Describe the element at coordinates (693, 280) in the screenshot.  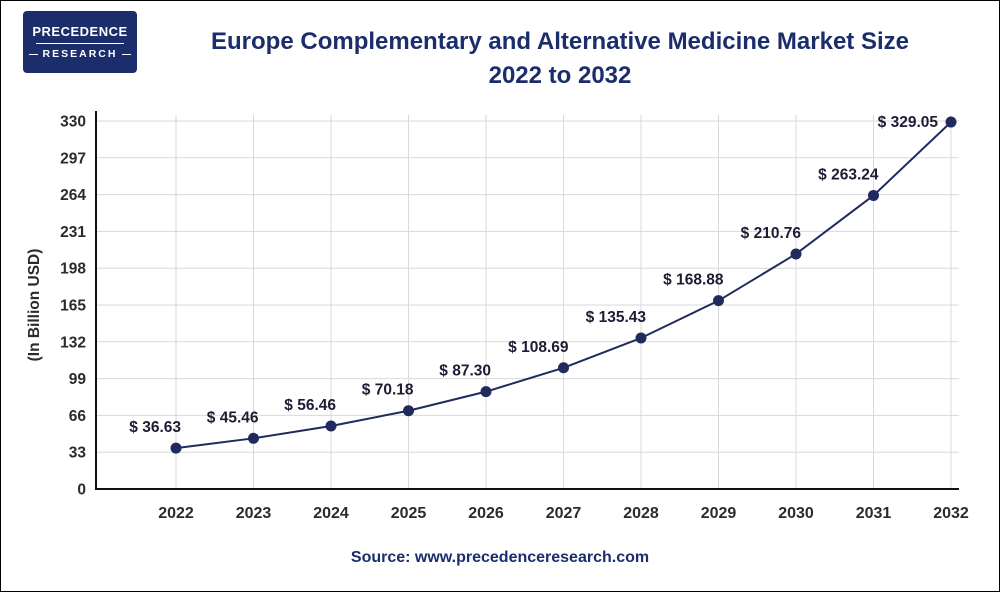
I see `data-label: $ 168.88` at that location.